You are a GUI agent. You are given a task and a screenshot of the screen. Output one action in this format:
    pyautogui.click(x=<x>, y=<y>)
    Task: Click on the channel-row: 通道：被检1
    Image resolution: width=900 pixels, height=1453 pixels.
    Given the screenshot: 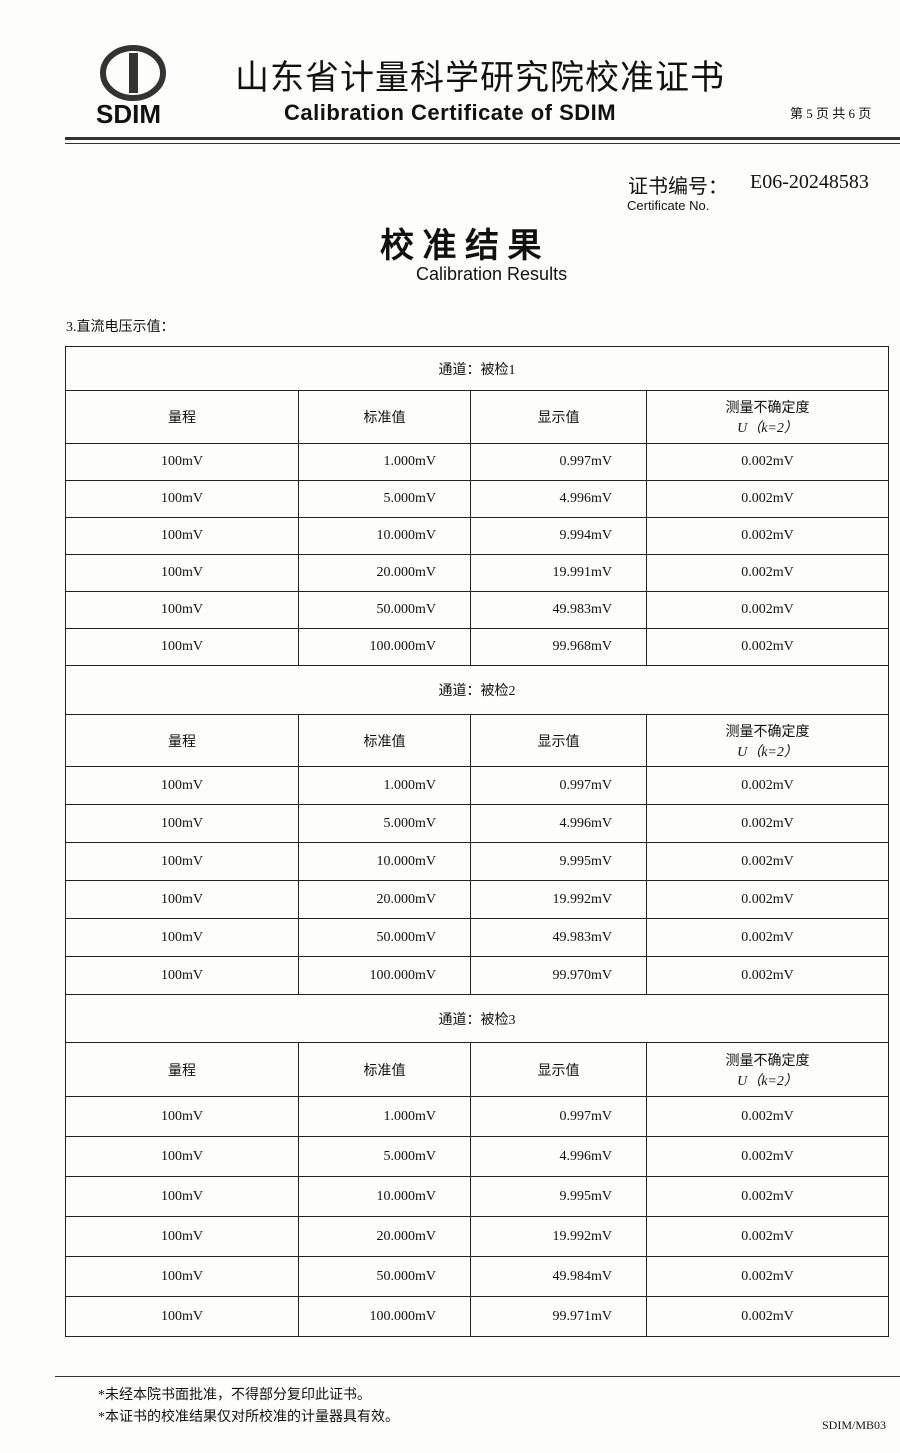 What is the action you would take?
    pyautogui.click(x=477, y=368)
    